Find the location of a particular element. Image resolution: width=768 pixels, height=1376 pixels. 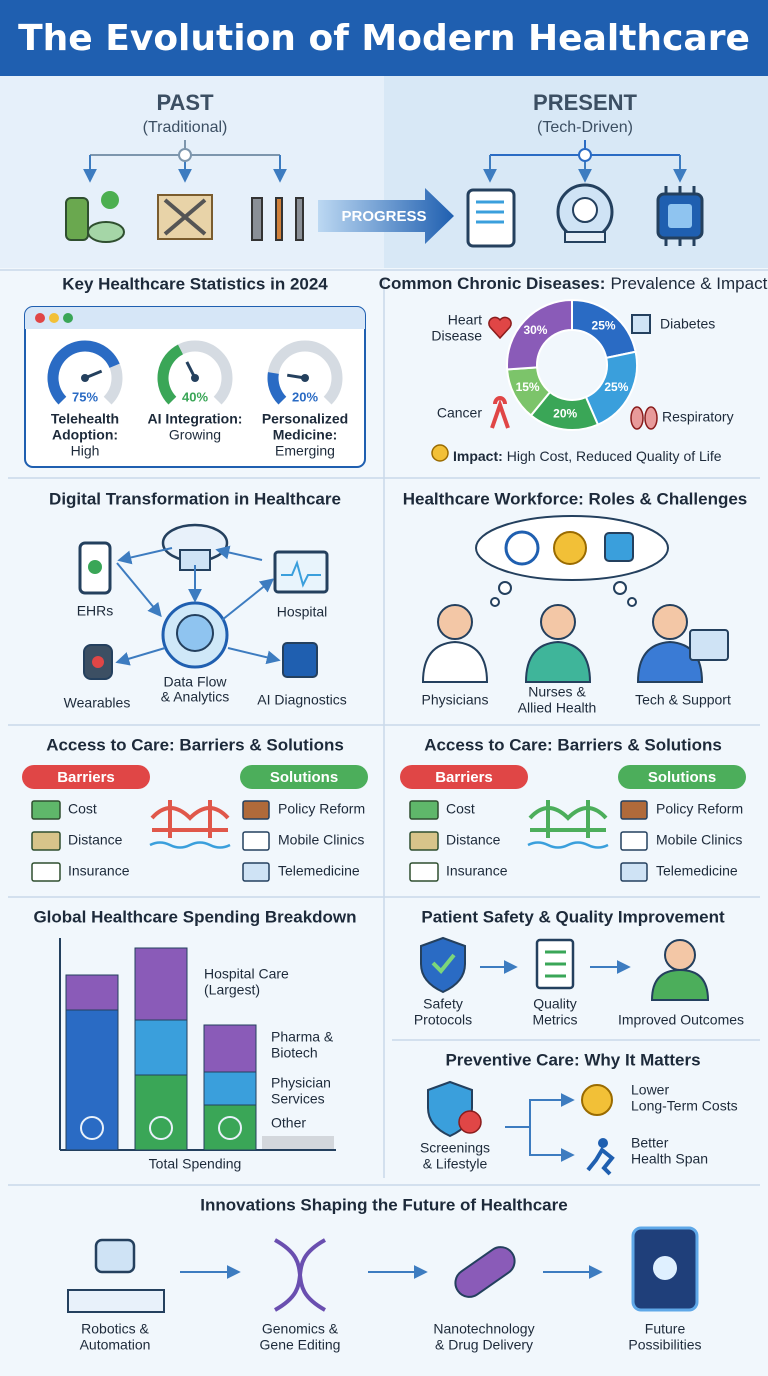

section-title: Patient Safety & Quality Improvement is located at coordinates (573, 916).